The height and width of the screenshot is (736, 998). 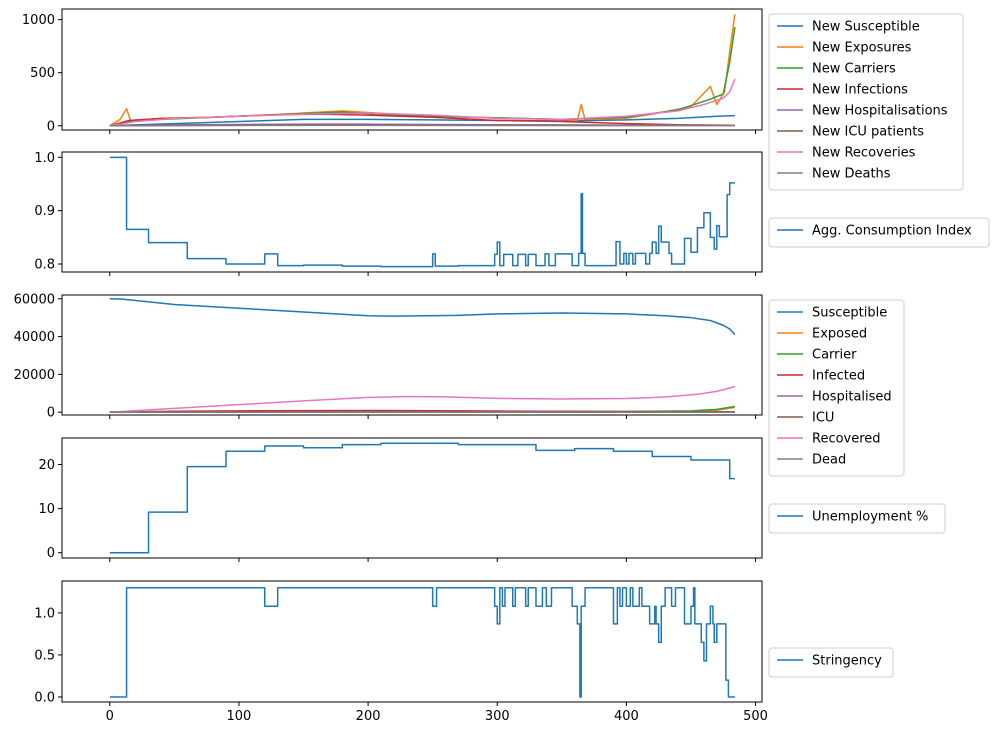 What do you see at coordinates (46, 509) in the screenshot?
I see `y-tick-label: 10` at bounding box center [46, 509].